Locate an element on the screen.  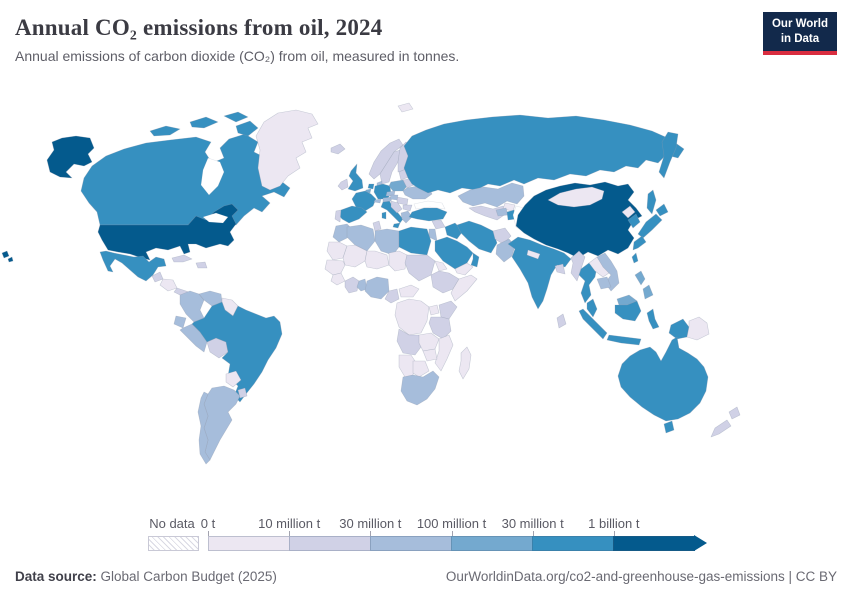
country-turkey is located at coordinates (428, 214).